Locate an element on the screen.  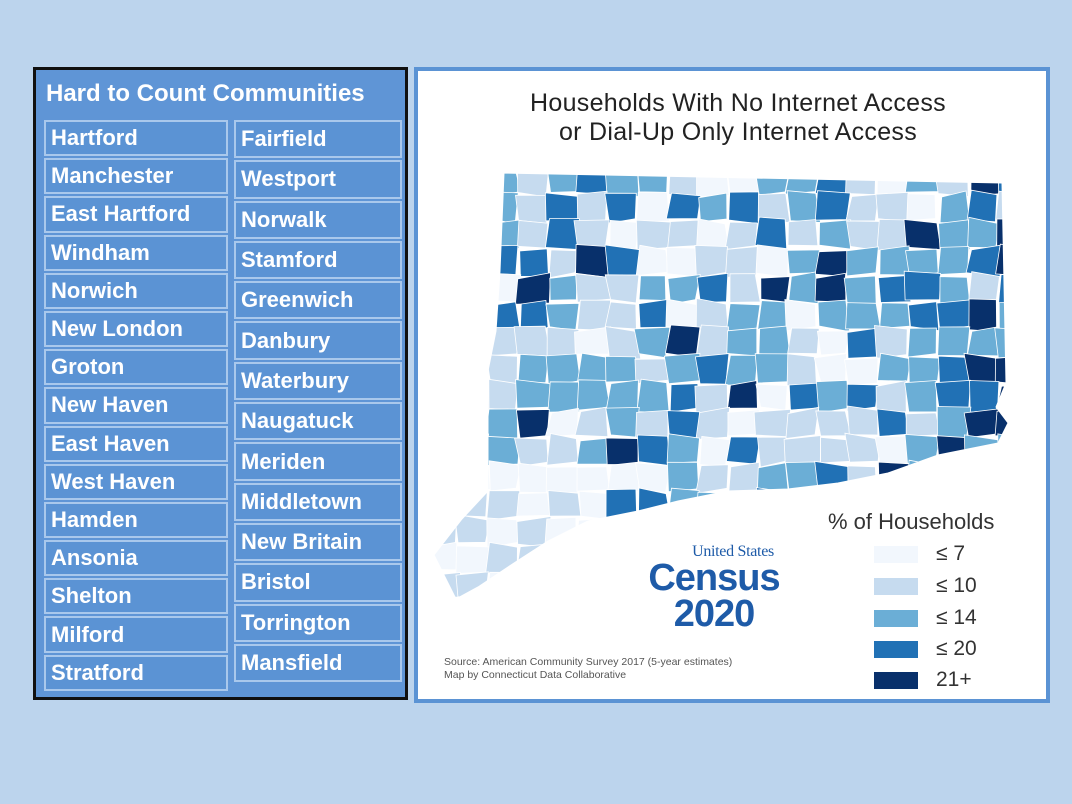
community-stamford: Stamford is located at coordinates (318, 260).